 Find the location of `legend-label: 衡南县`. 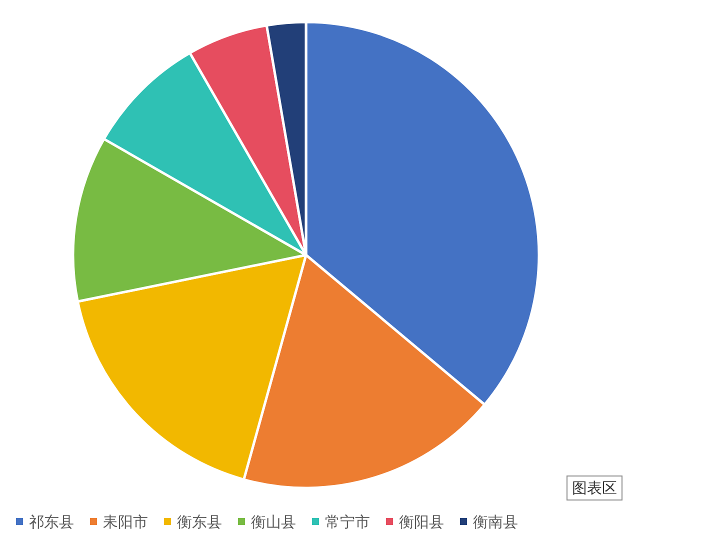

legend-label: 衡南县 is located at coordinates (495, 522).